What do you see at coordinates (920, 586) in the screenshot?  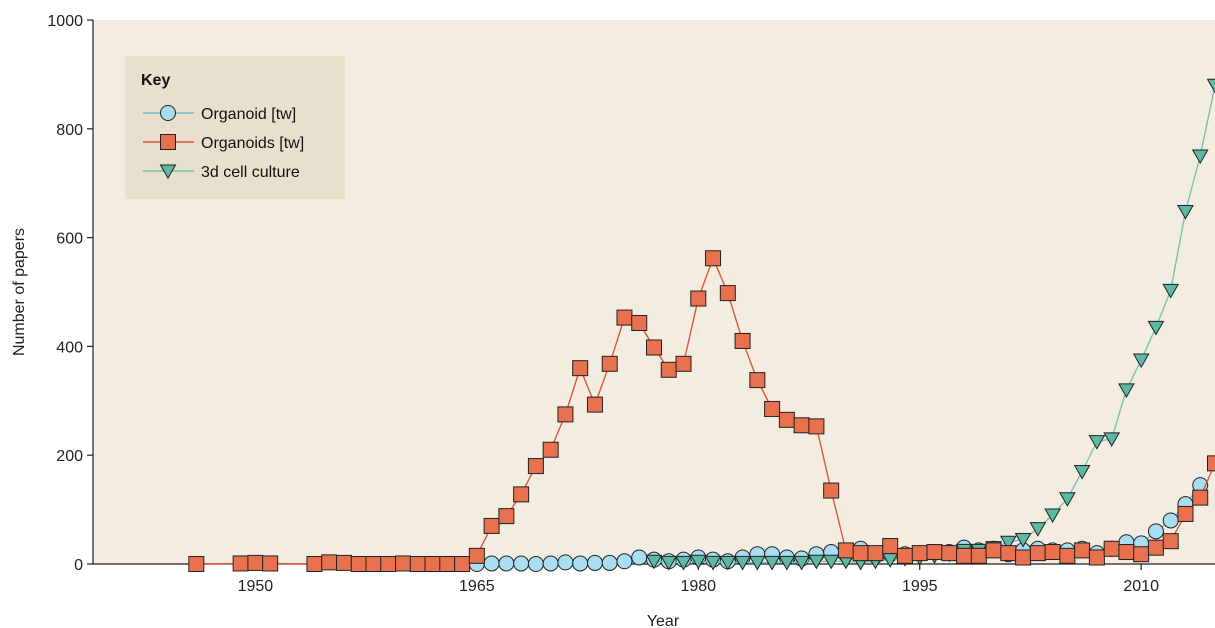 I see `x-tick-label: 1995` at bounding box center [920, 586].